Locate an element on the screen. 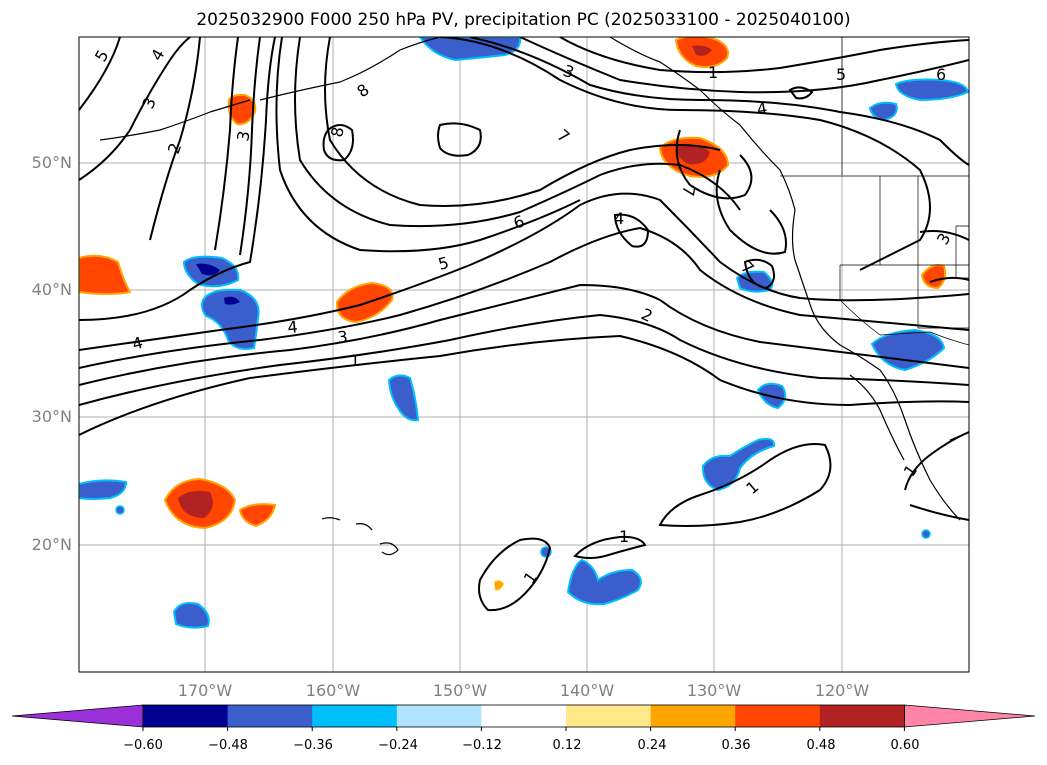  lon-label-160w: 160°W is located at coordinates (333, 690).